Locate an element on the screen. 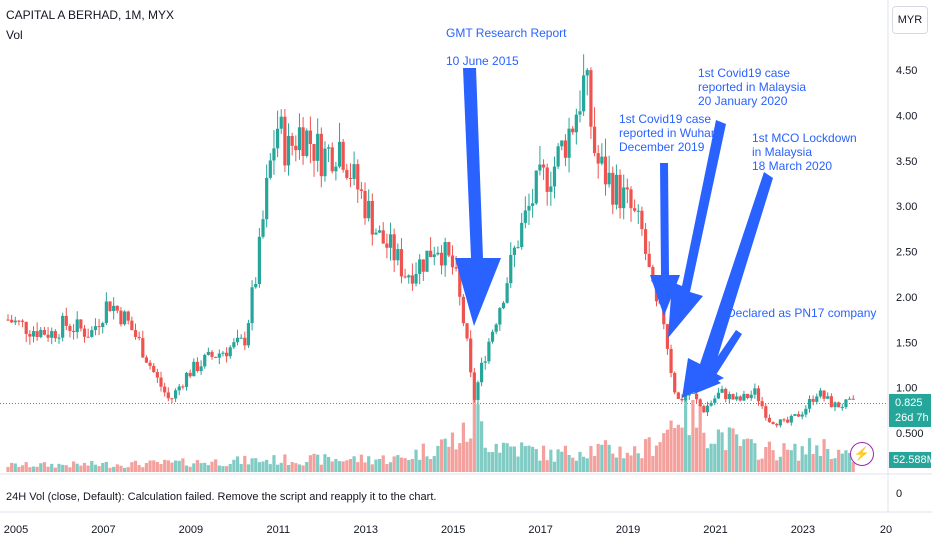 This screenshot has width=932, height=550. flash-icon: ⚡ is located at coordinates (862, 454).